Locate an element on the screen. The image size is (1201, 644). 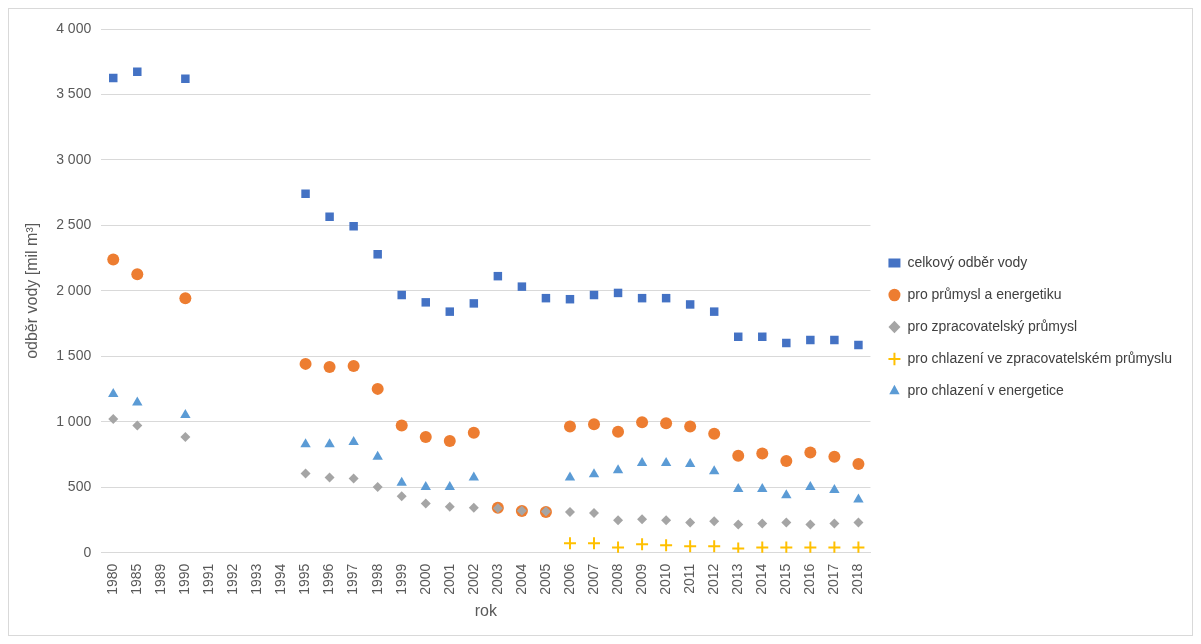
legend-label: pro průmysl a energetiku is located at coordinates (984, 293).